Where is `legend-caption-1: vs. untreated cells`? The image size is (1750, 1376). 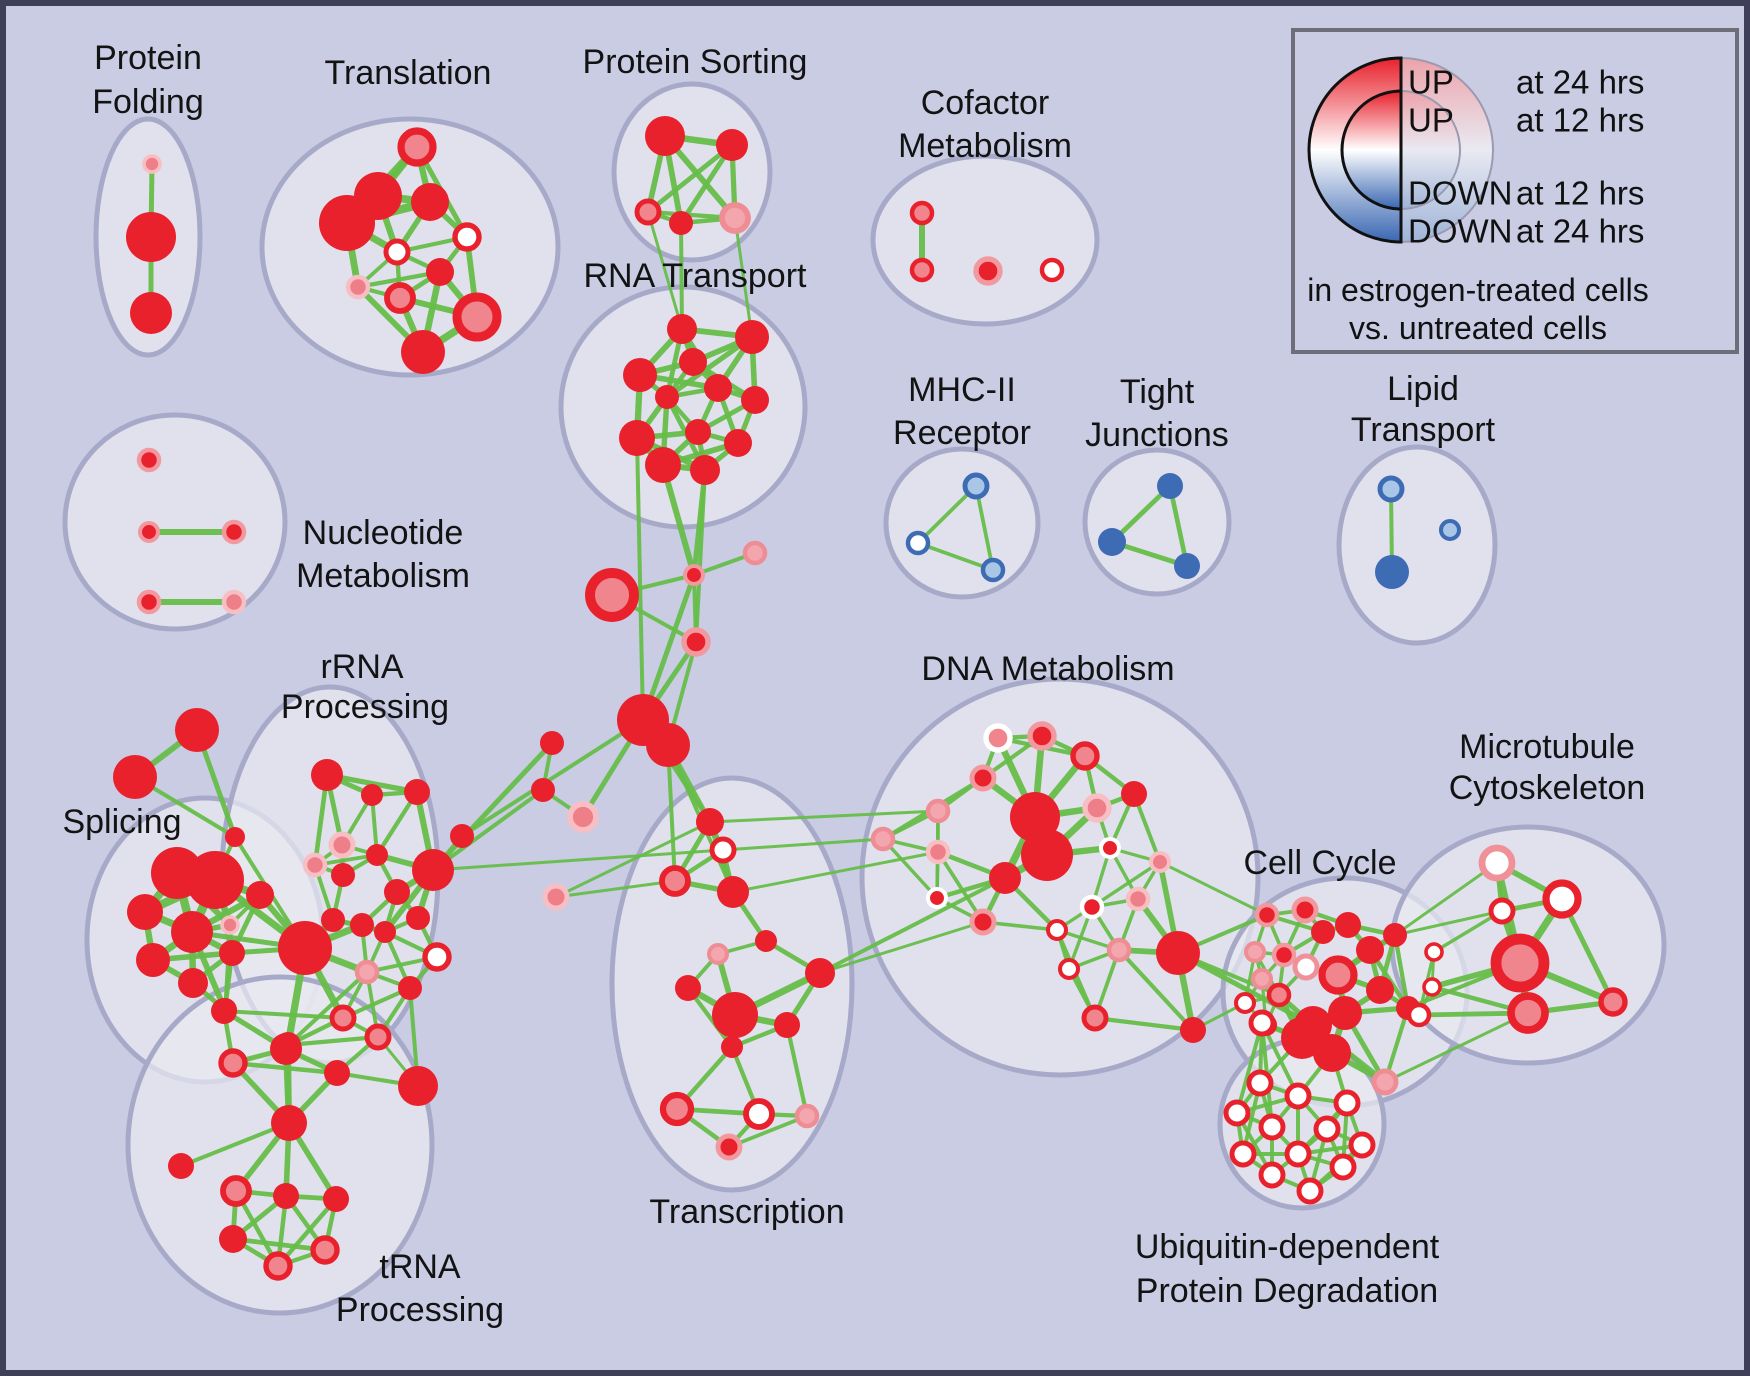 legend-caption-1: vs. untreated cells is located at coordinates (1478, 328).